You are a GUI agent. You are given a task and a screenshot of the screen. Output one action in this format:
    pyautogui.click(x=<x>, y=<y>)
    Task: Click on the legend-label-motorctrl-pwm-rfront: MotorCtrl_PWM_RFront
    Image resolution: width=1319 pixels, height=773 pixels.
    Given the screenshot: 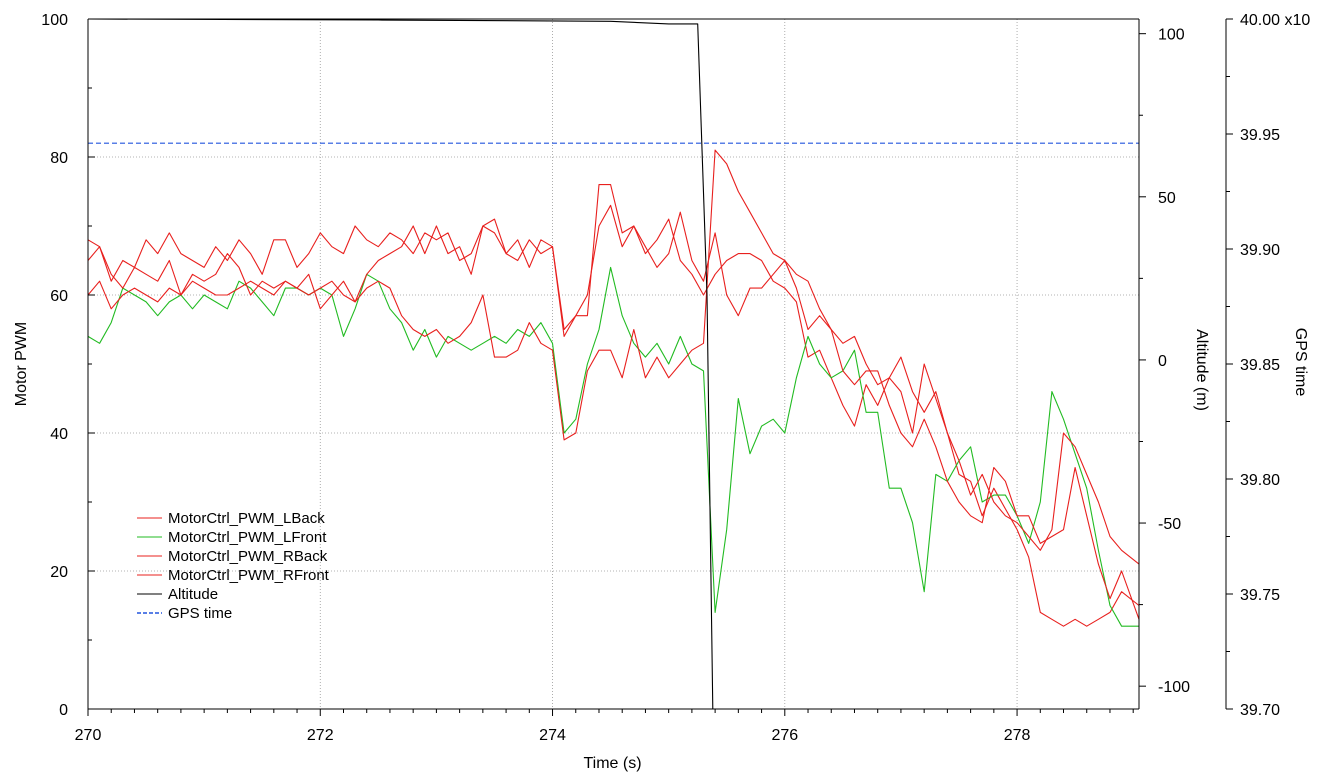 What is the action you would take?
    pyautogui.click(x=249, y=575)
    